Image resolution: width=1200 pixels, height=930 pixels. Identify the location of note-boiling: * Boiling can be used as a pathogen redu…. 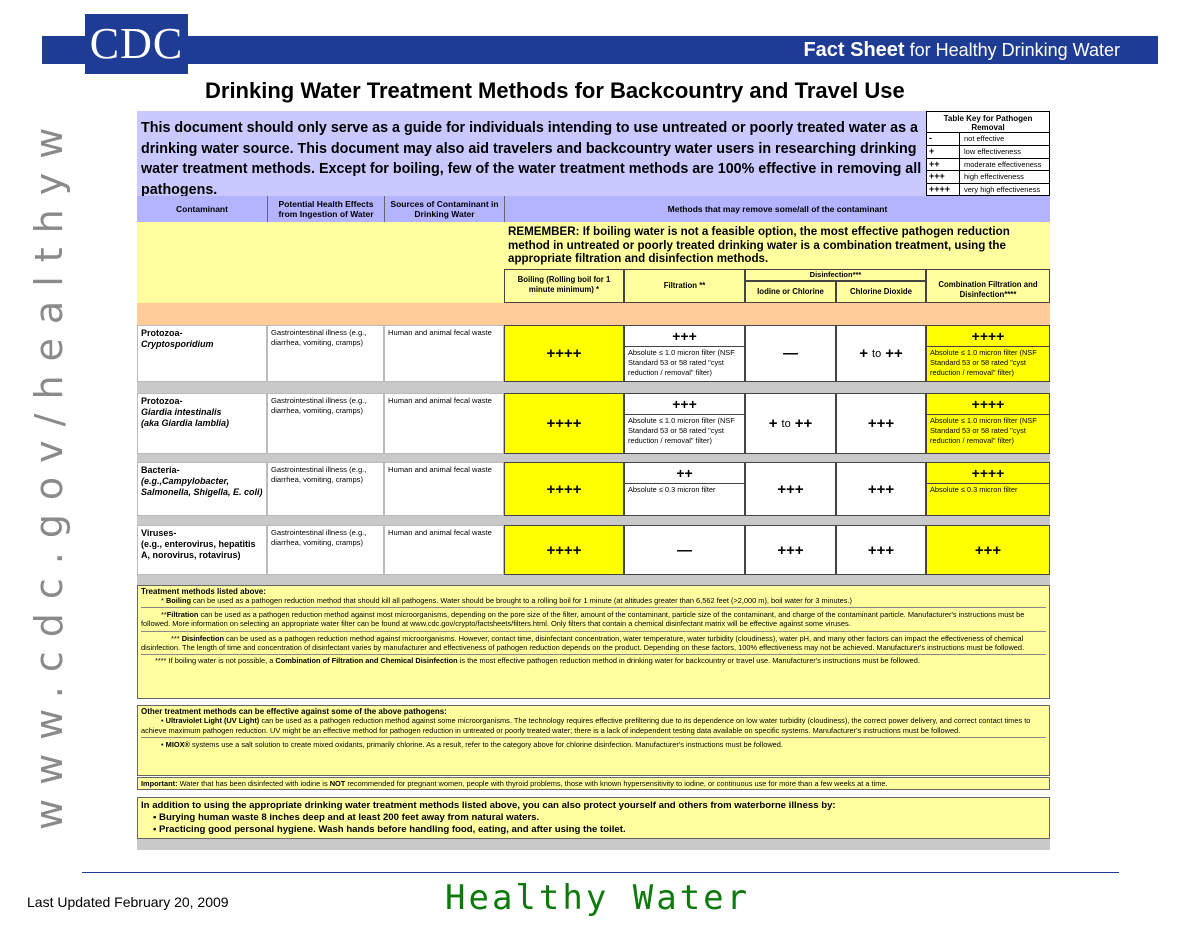
(593, 602).